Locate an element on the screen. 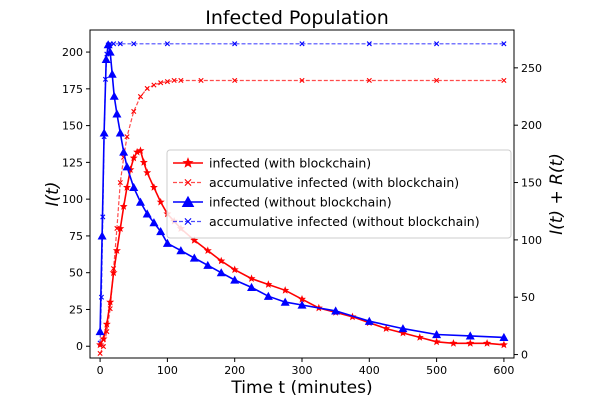 The height and width of the screenshot is (400, 600). y-right-tick-label: 50 is located at coordinates (528, 297).